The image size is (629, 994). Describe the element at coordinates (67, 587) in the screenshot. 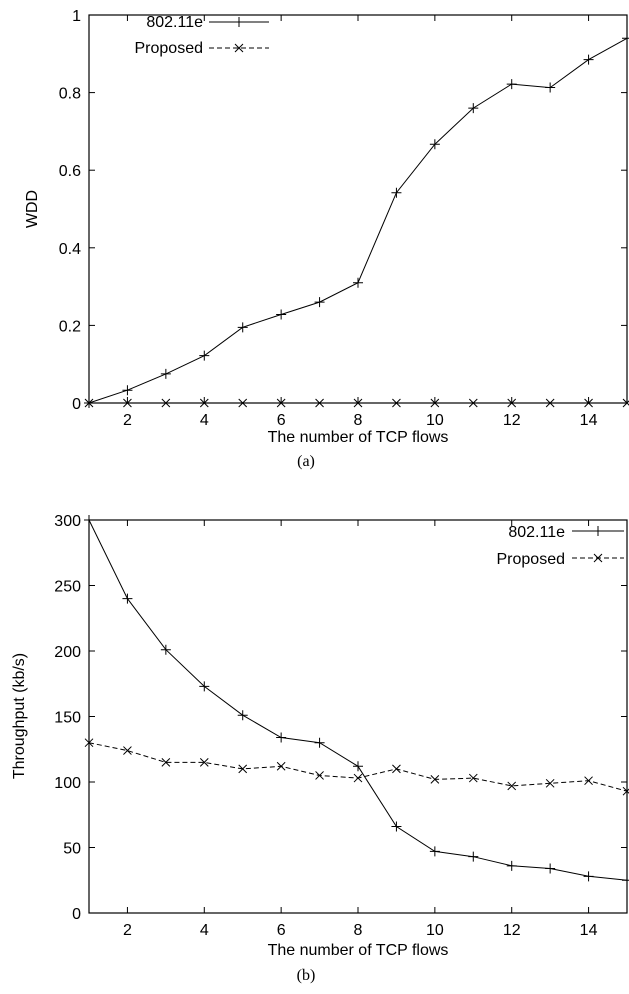

I see `y-tick-label: 250` at that location.